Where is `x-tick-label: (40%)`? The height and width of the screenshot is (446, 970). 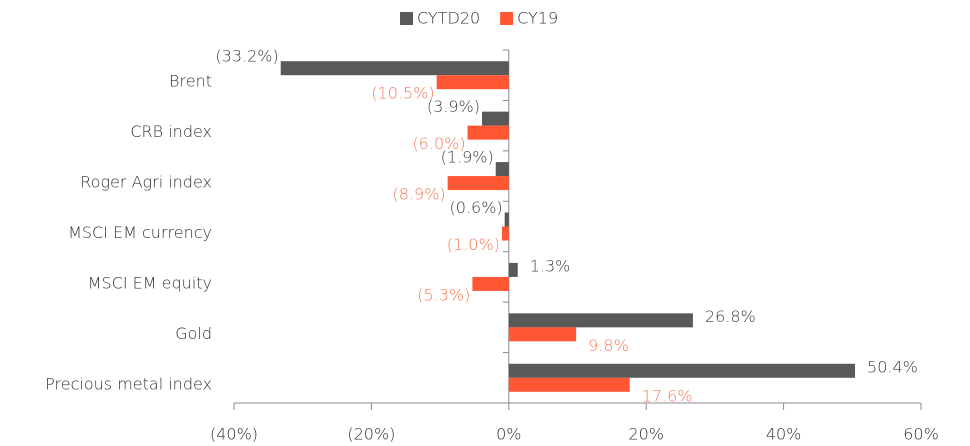 x-tick-label: (40%) is located at coordinates (234, 434).